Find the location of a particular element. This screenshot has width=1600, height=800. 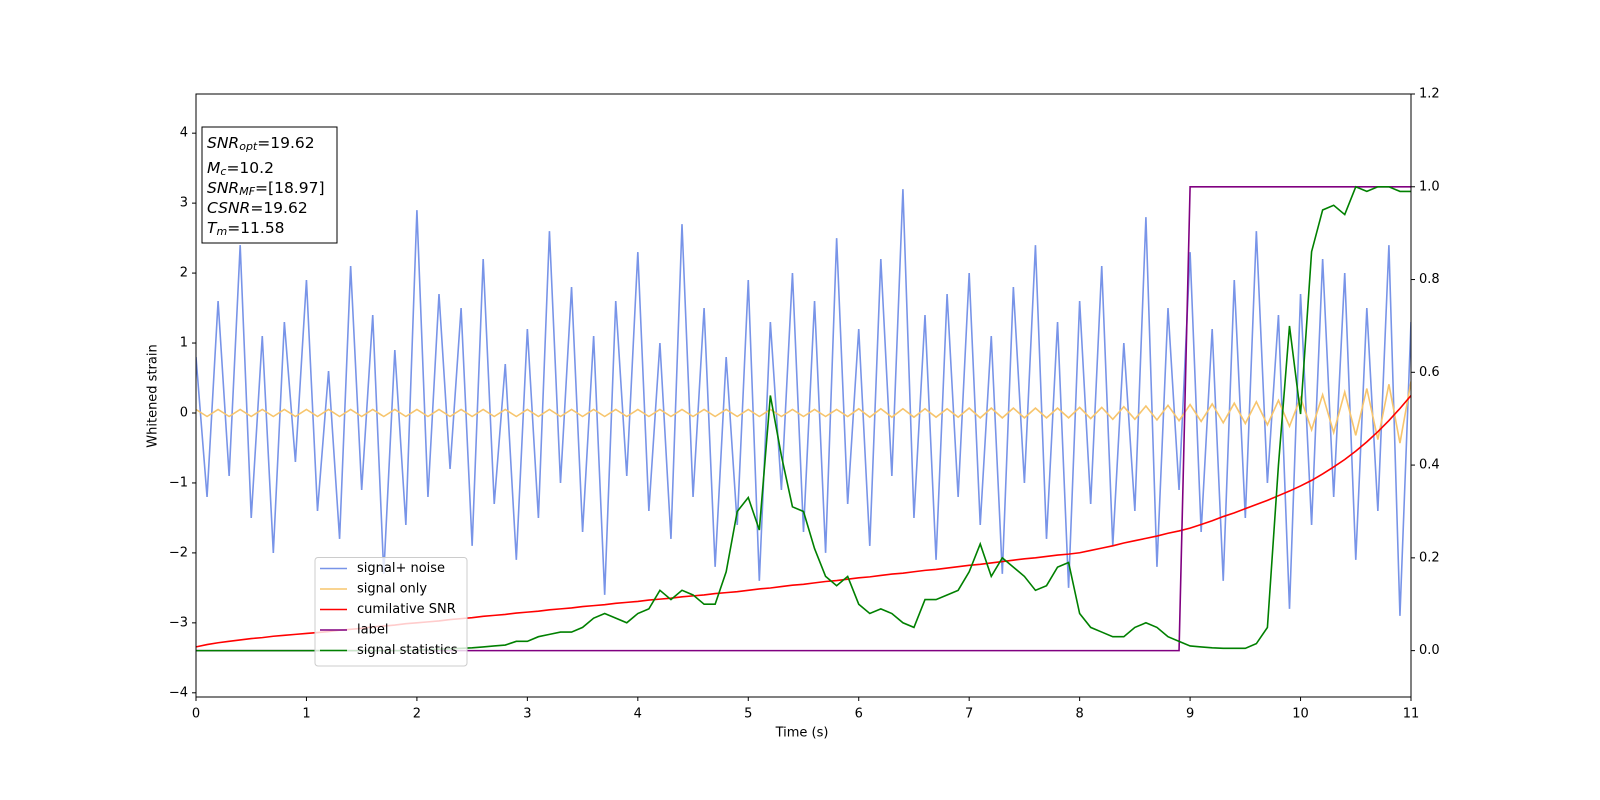

annotation-value: =11.58 is located at coordinates (255, 228).